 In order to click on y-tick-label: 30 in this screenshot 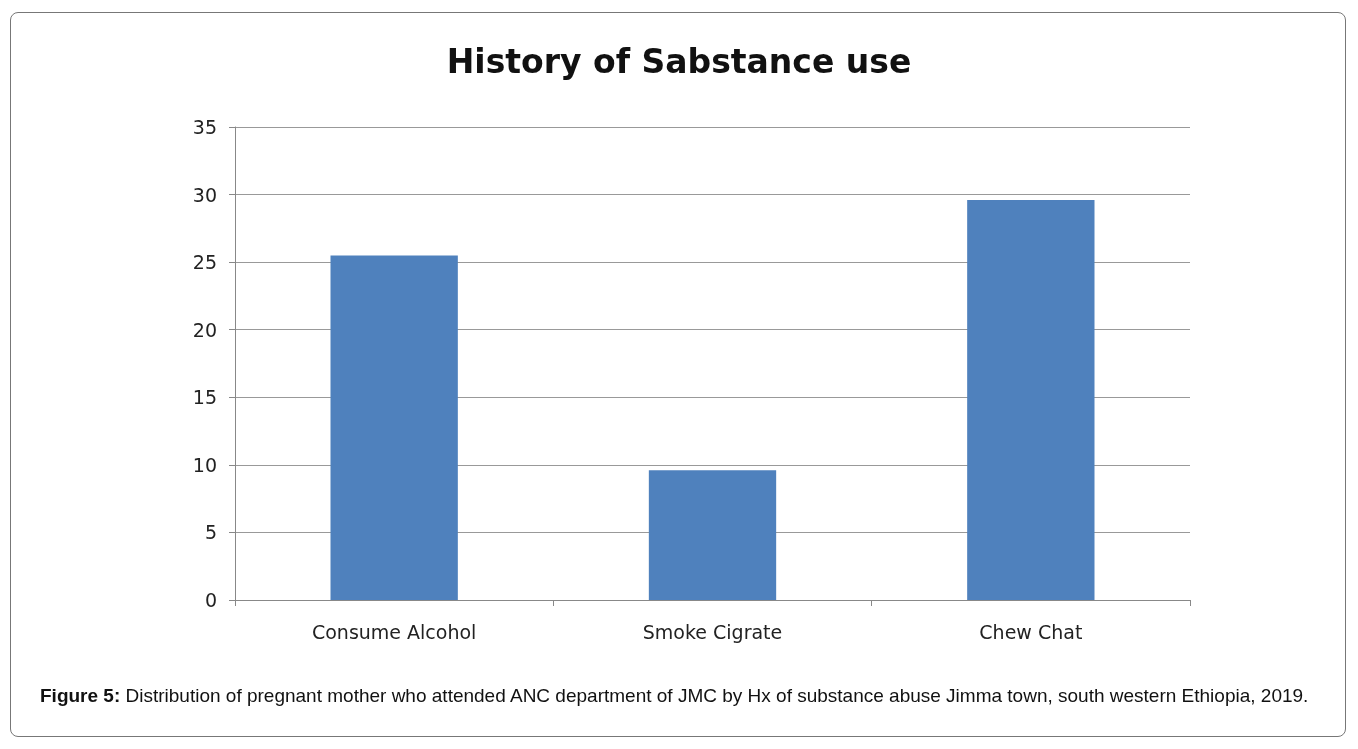, I will do `click(204, 194)`.